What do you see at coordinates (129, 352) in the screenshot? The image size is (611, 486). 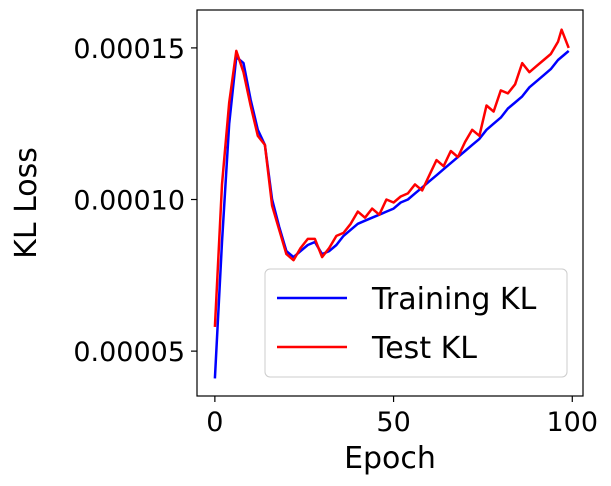 I see `y-tick-label: 0.00005` at bounding box center [129, 352].